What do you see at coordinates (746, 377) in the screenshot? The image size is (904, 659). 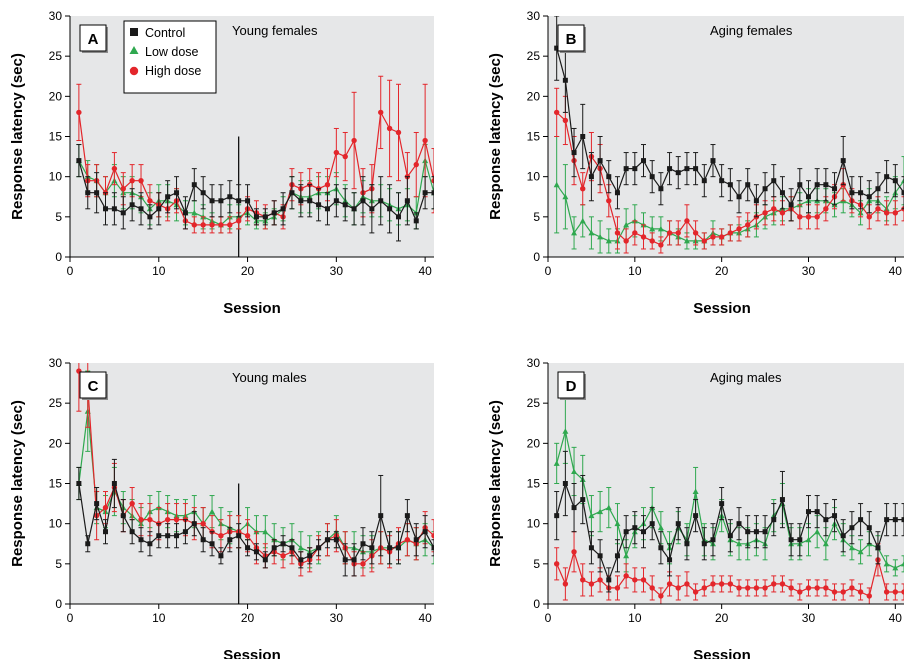 I see `panel-title-d: Aging males` at bounding box center [746, 377].